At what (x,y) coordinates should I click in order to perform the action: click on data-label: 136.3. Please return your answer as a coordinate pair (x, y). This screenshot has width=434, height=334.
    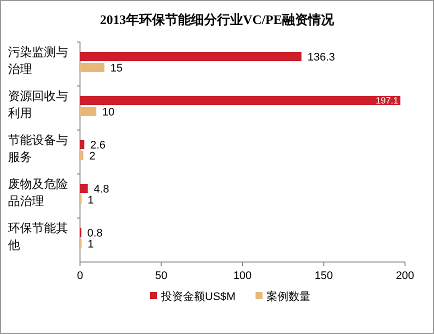
    Looking at the image, I should click on (321, 58).